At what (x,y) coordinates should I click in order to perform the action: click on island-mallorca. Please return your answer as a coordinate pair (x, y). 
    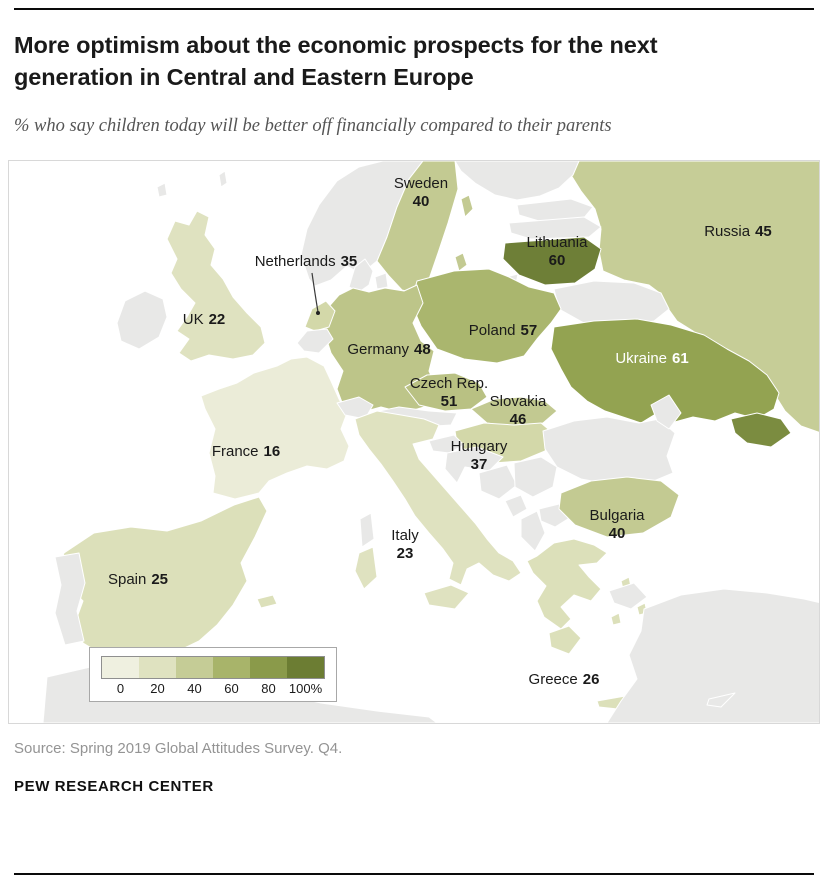
    Looking at the image, I should click on (267, 601).